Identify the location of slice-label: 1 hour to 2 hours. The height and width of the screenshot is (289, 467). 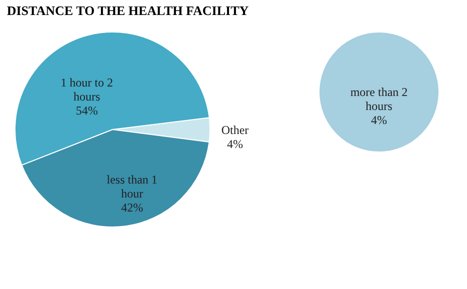
(86, 89).